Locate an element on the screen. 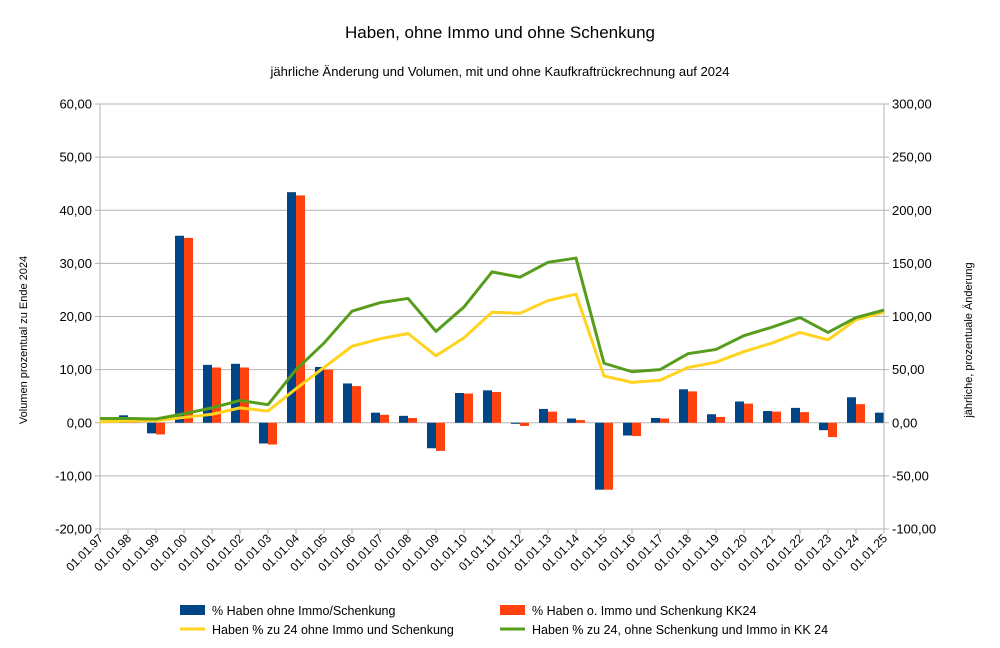 Image resolution: width=1000 pixels, height=648 pixels. chart-title: Haben, ohne Immo und ohne Schenkung is located at coordinates (500, 32).